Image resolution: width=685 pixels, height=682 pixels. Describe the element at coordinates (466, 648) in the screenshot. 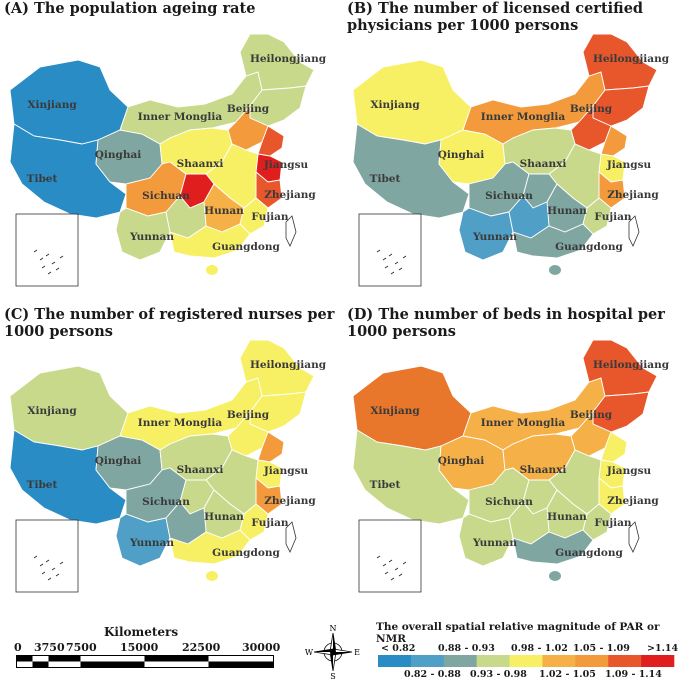

I see `legend-label: 0.88 - 0.93` at that location.